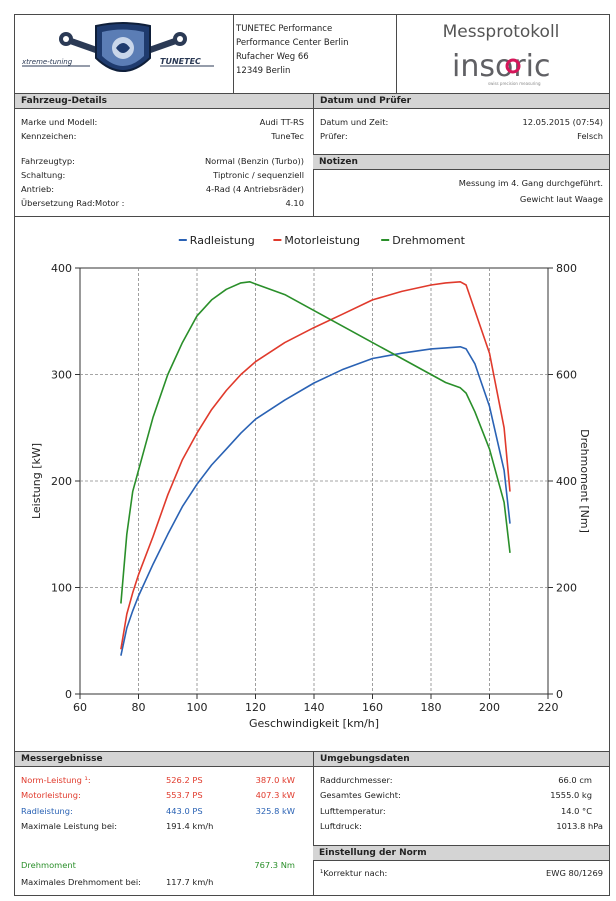 The width and height of the screenshot is (616, 901). I want to click on result-kw: 325.8 kW, so click(275, 811).